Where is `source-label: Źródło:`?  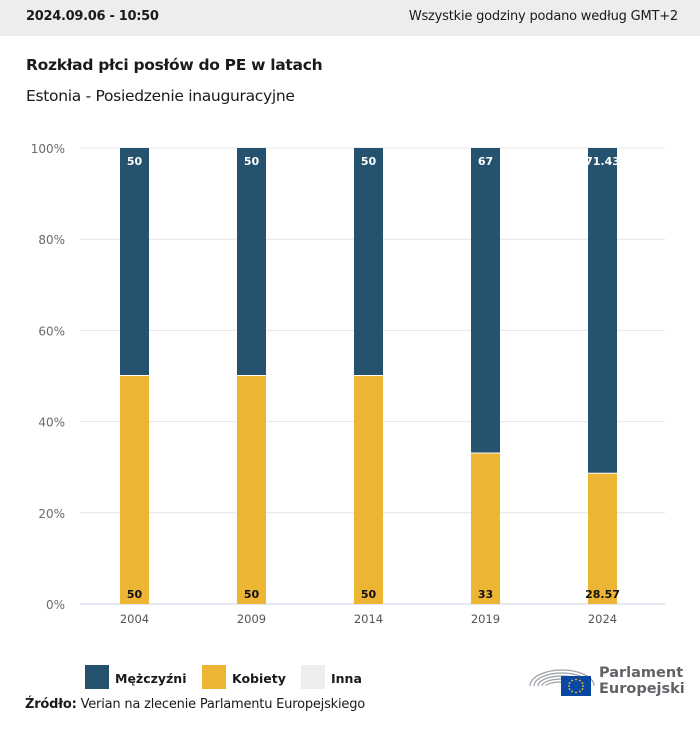
source-label: Źródło: is located at coordinates (51, 704).